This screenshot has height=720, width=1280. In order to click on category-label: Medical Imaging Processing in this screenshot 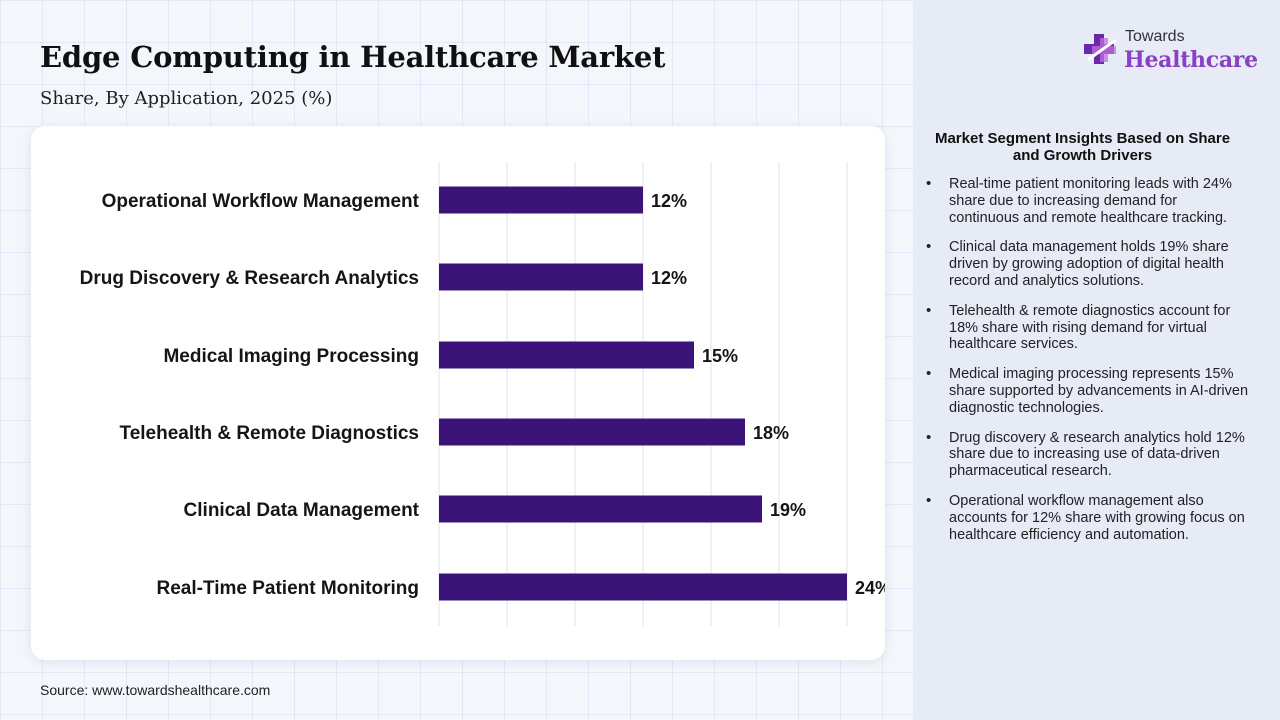, I will do `click(291, 356)`.